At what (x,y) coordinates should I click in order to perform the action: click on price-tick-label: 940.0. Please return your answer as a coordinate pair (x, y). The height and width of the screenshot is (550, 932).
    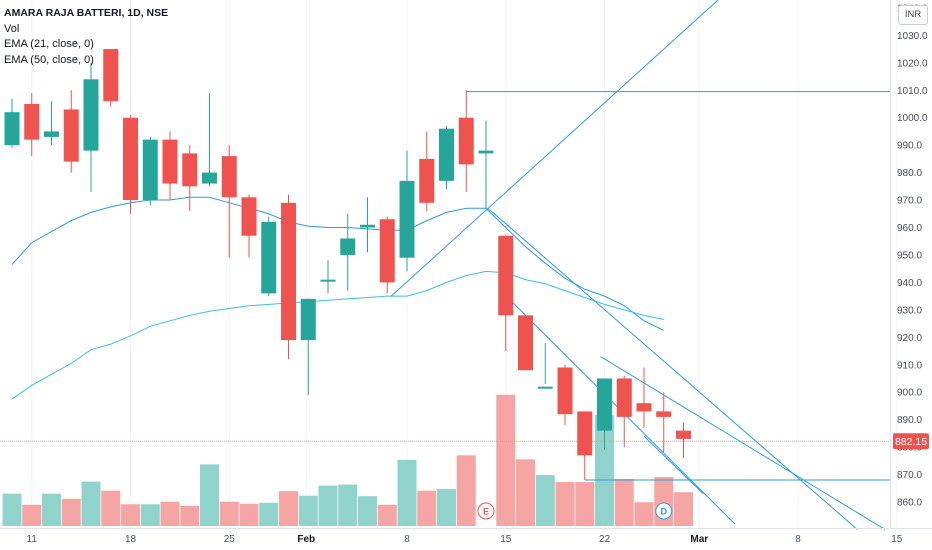
    Looking at the image, I should click on (909, 283).